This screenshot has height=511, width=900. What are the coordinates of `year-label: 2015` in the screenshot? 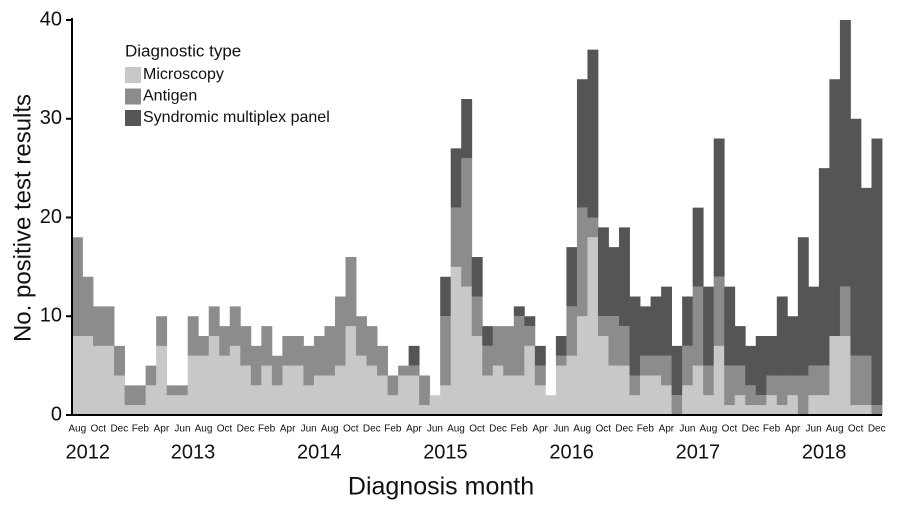 It's located at (445, 452).